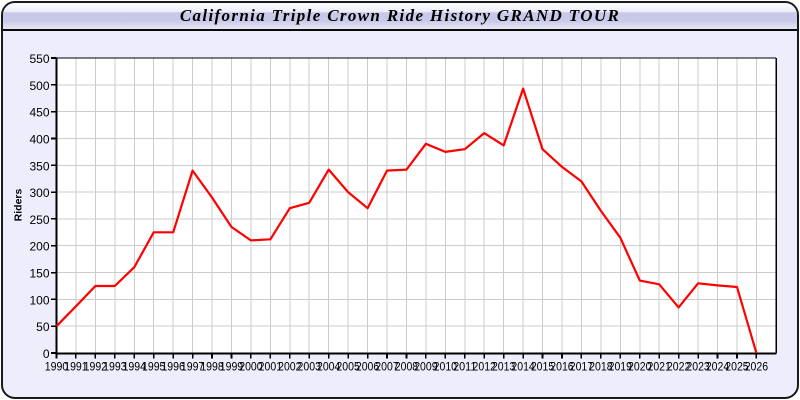 The image size is (800, 400). Describe the element at coordinates (39, 139) in the screenshot. I see `svg-text: 400` at that location.